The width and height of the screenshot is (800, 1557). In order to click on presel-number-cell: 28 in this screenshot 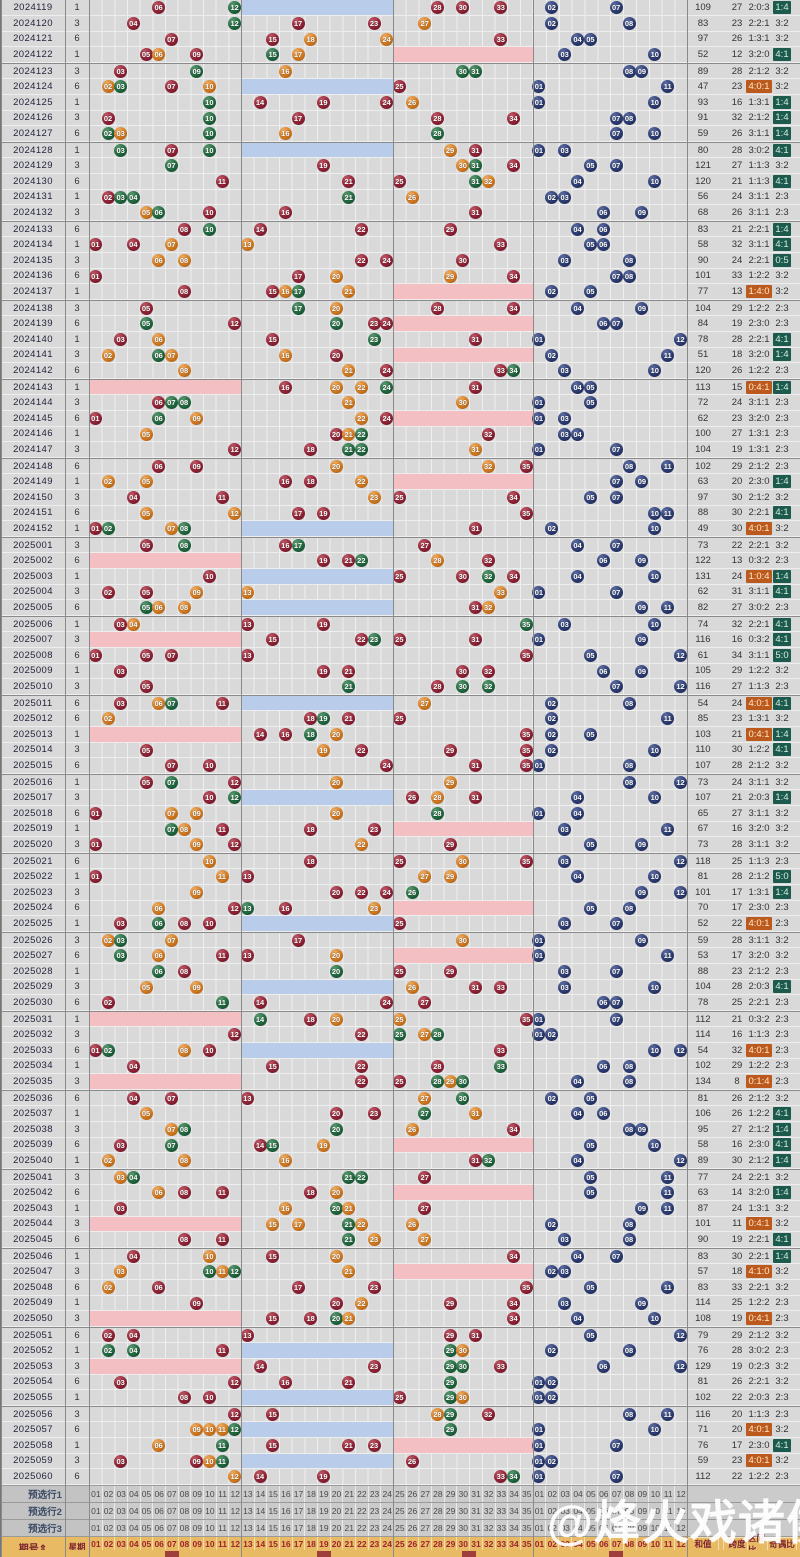, I will do `click(437, 1494)`.